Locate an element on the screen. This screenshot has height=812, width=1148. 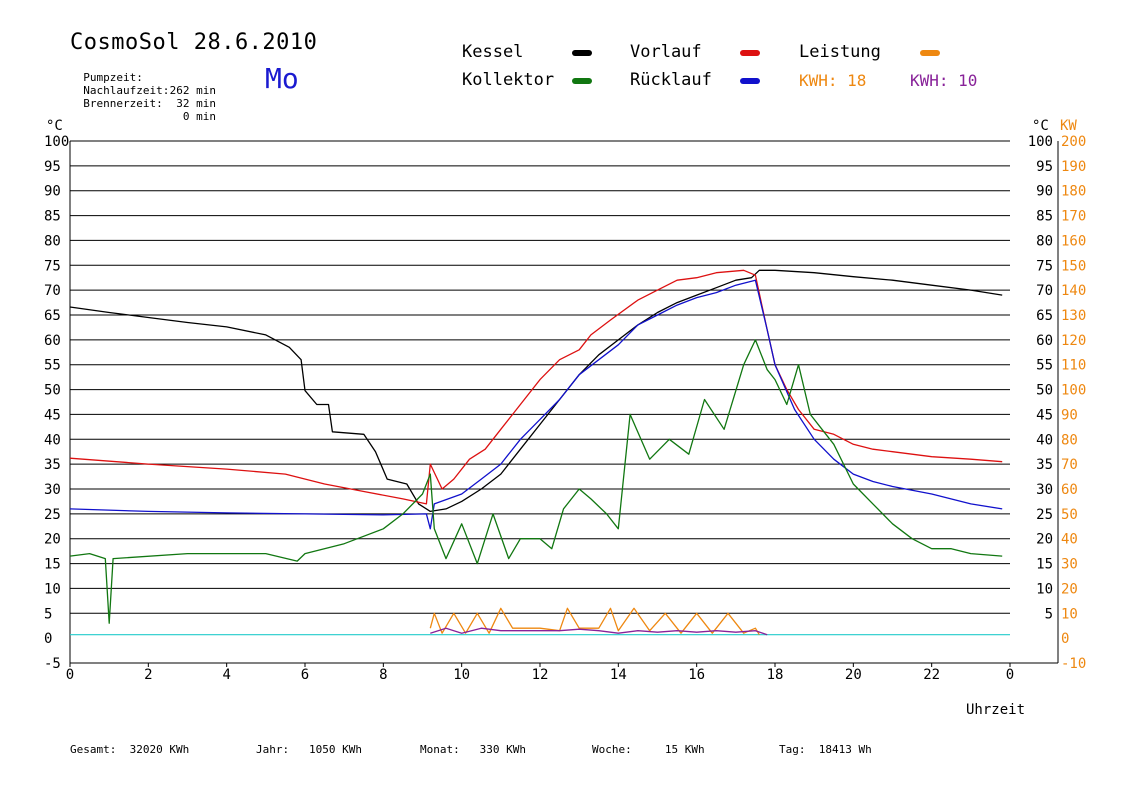
kwh-value: 18 is located at coordinates (857, 80).